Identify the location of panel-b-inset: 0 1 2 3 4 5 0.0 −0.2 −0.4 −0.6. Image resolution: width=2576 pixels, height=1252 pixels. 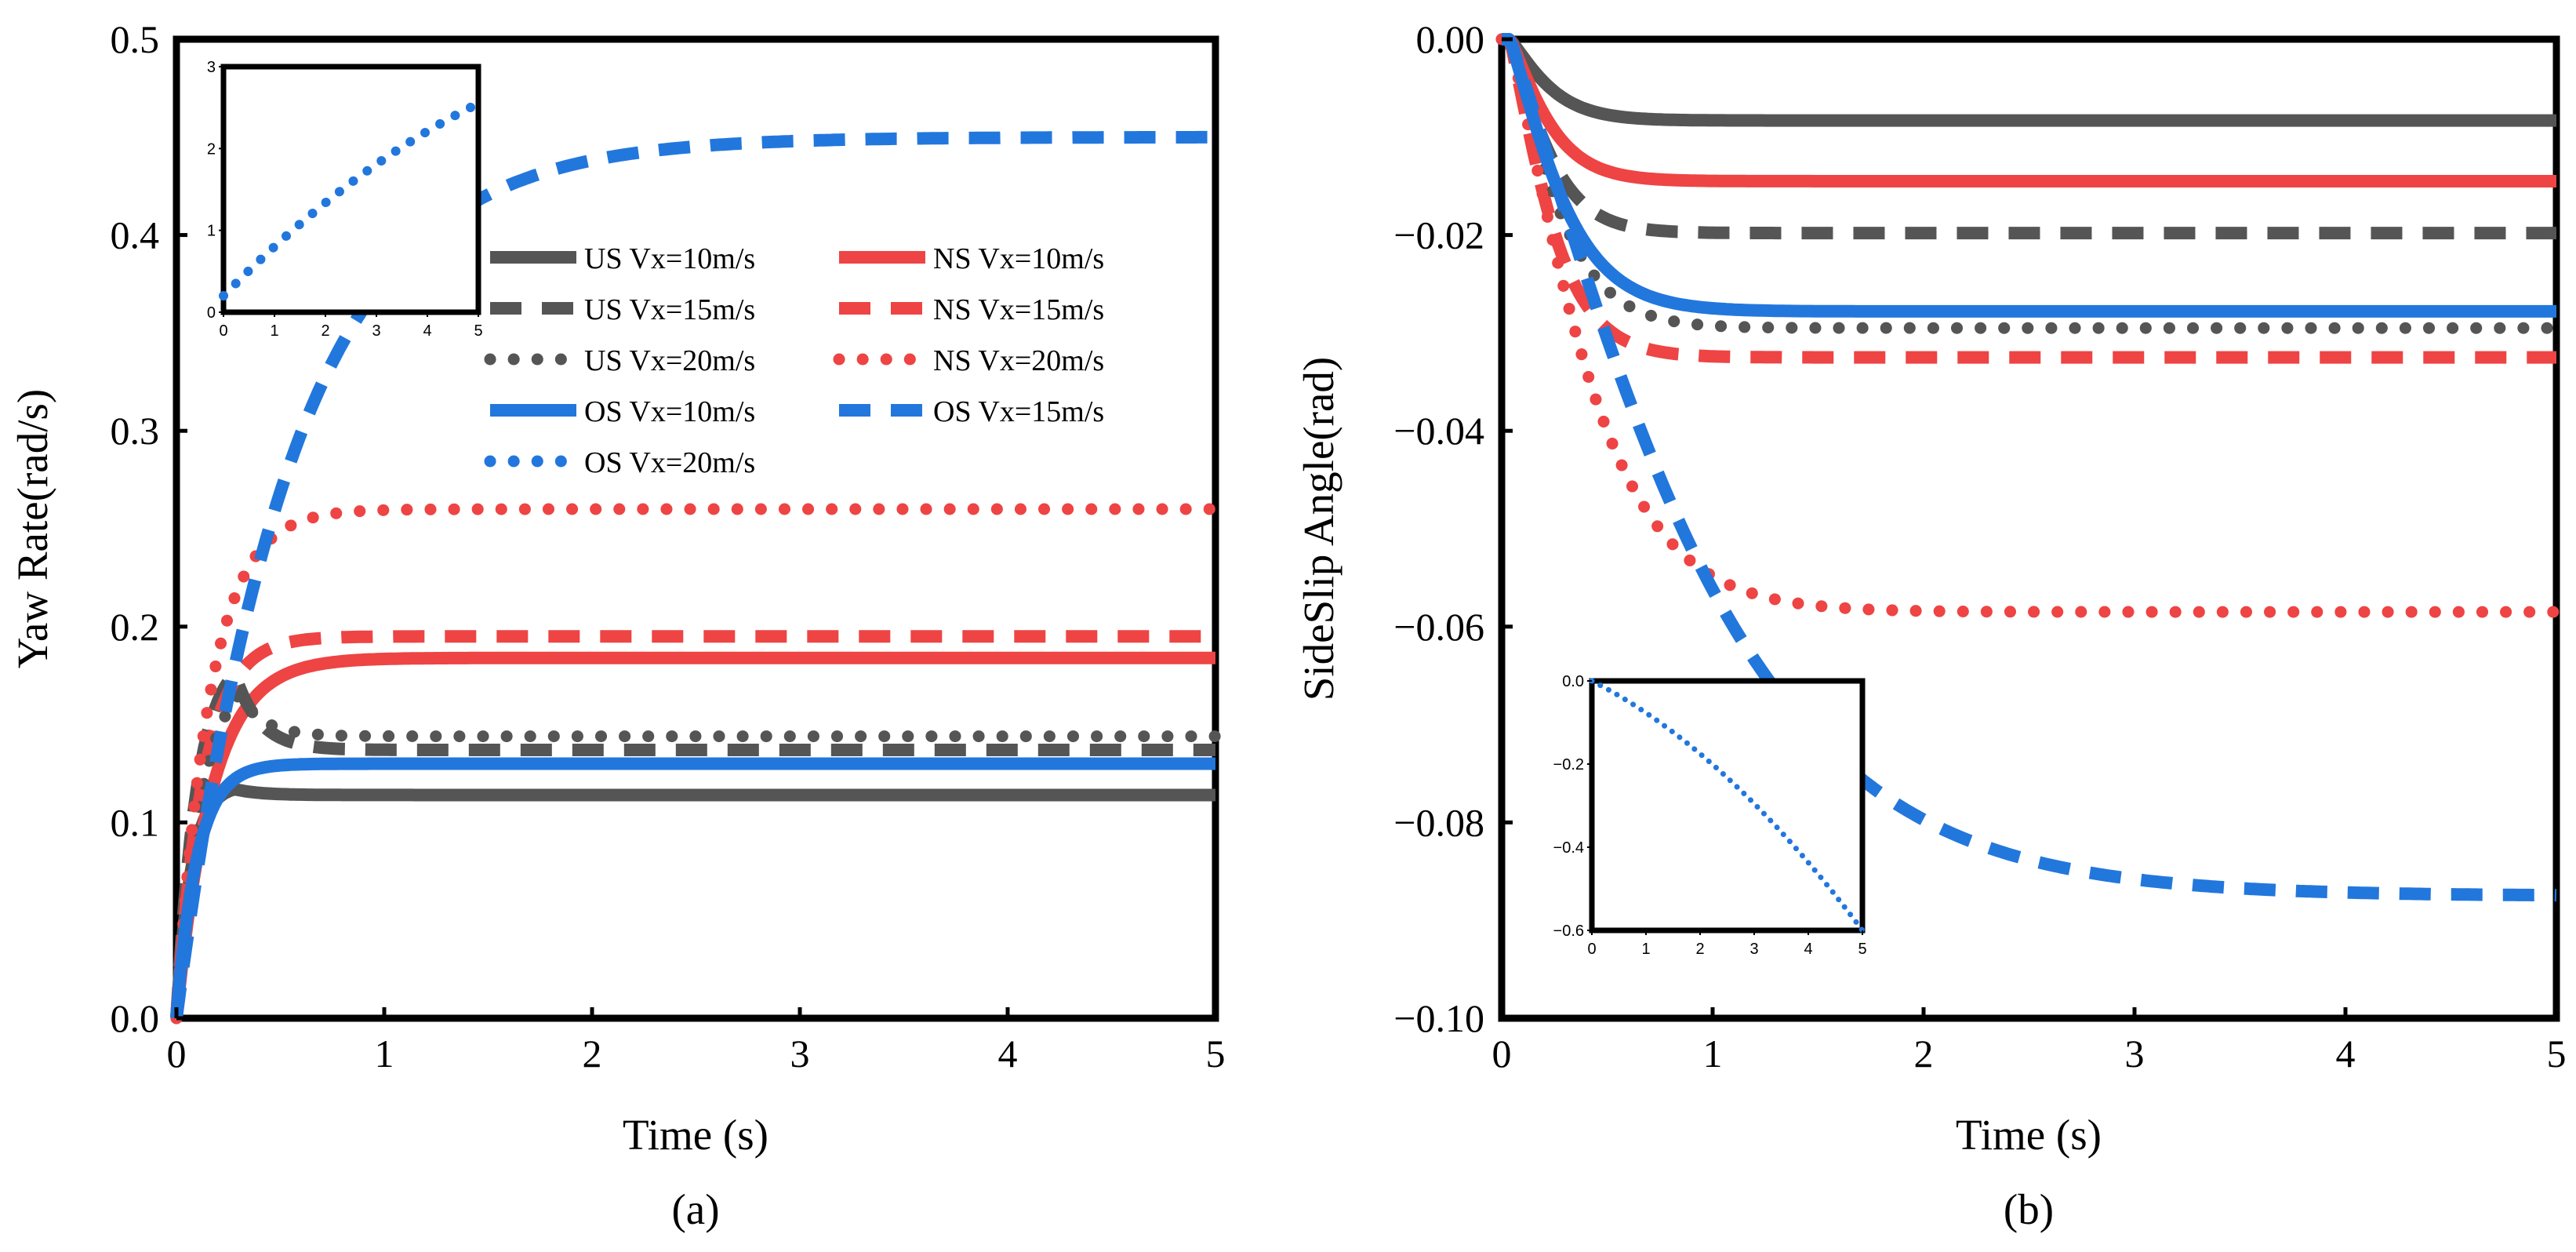
(1710, 815).